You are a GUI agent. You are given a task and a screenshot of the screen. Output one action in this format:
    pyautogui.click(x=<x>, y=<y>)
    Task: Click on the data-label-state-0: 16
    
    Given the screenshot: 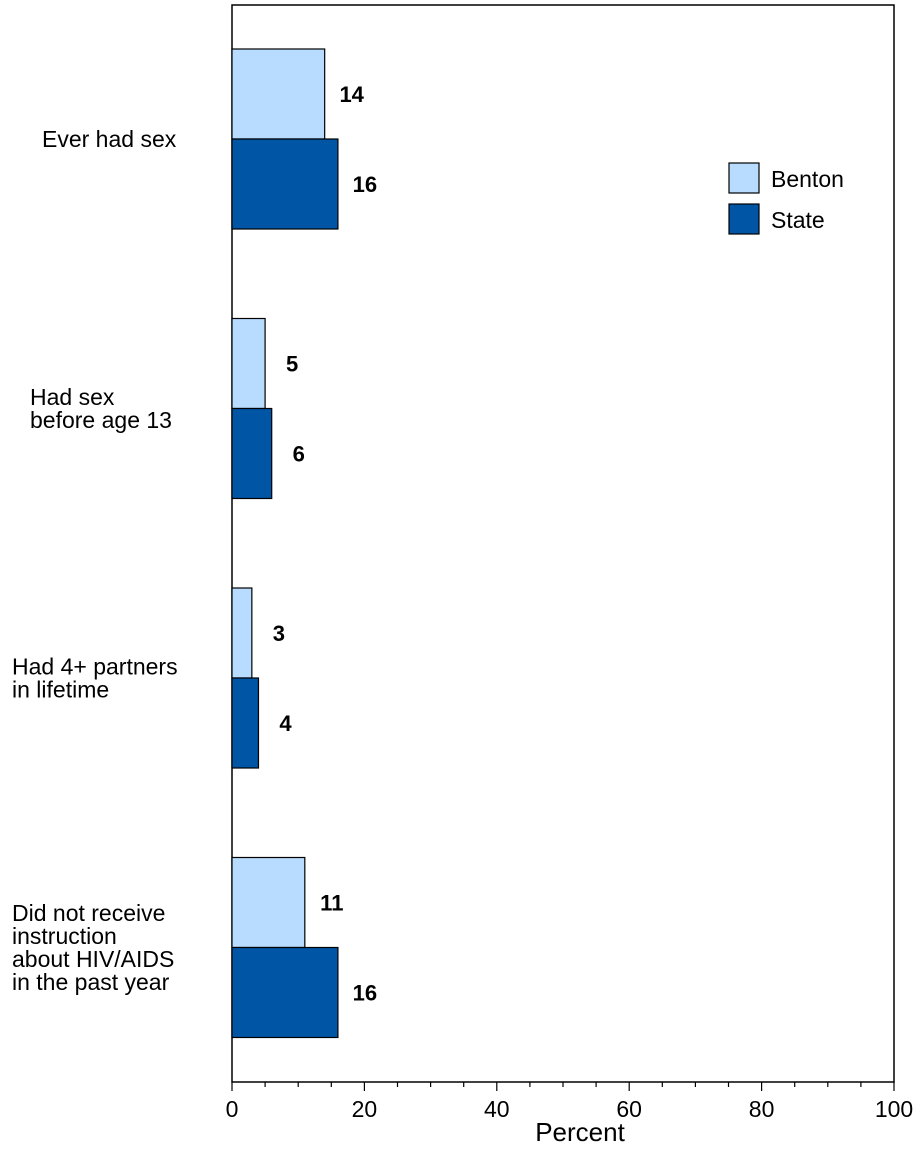 What is the action you would take?
    pyautogui.click(x=365, y=184)
    